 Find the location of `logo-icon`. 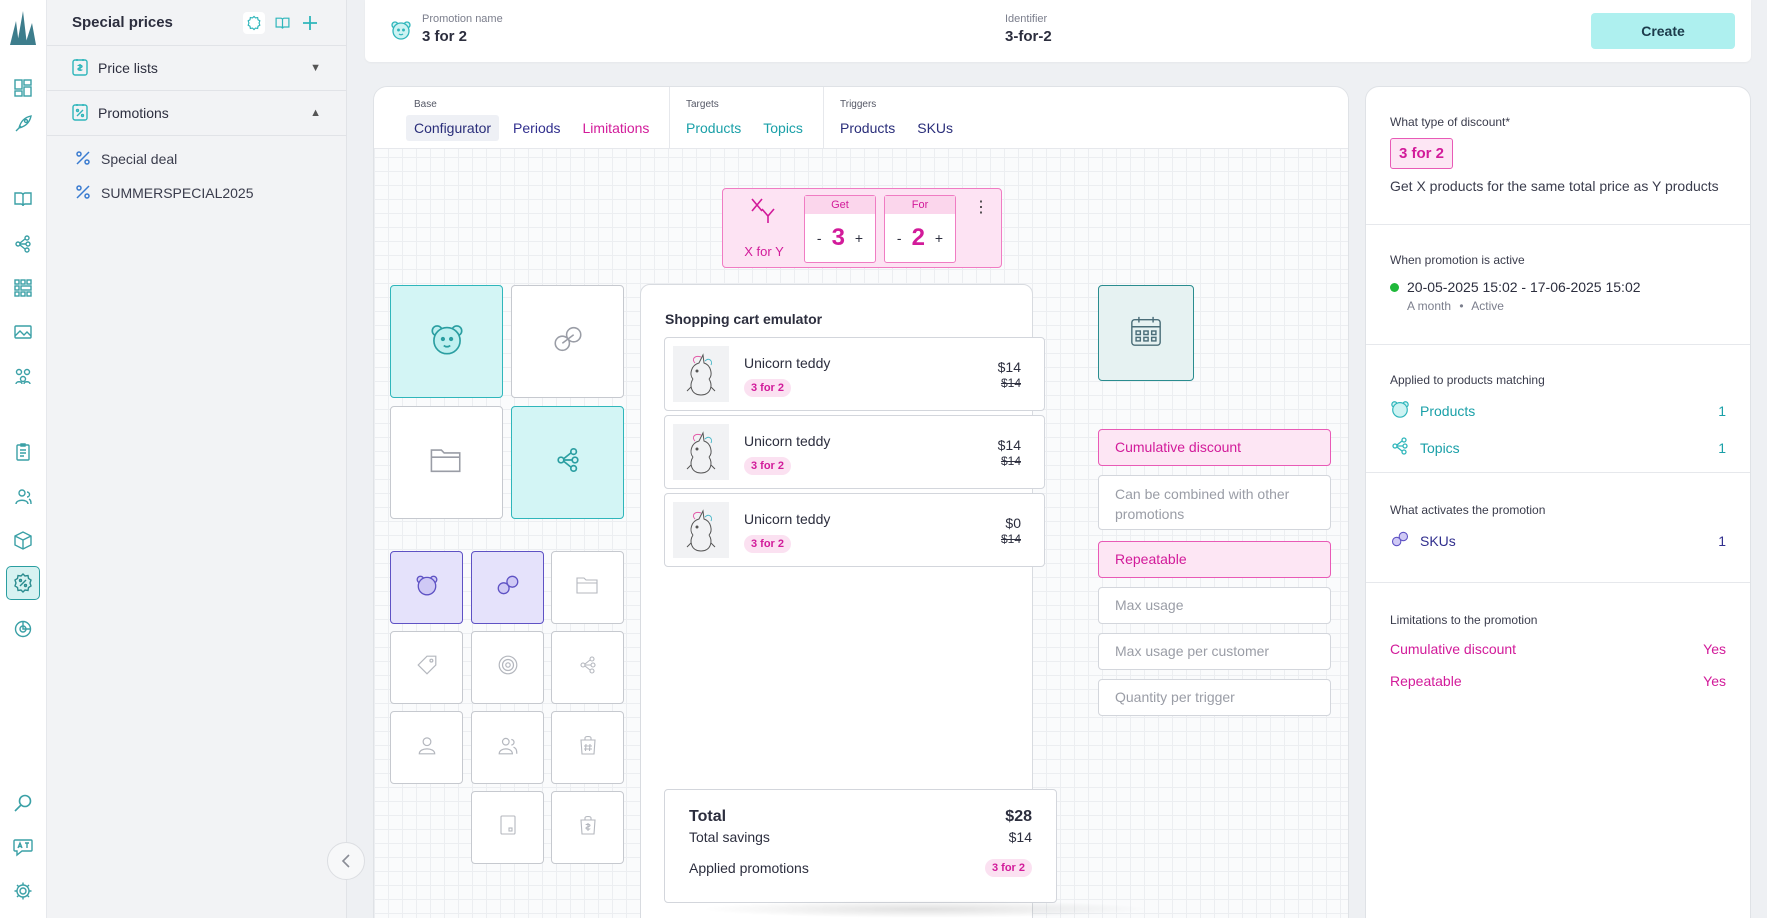

logo-icon is located at coordinates (23, 28).